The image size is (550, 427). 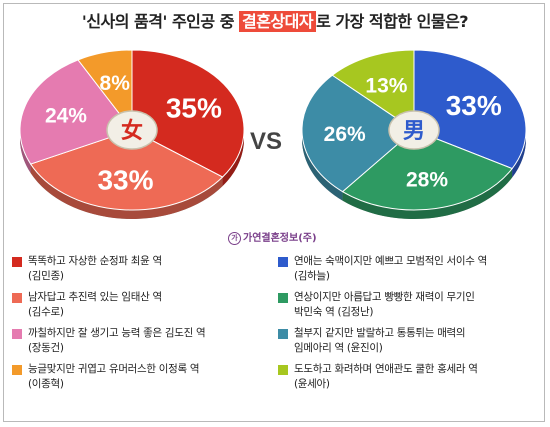 I want to click on legend-item: 남자답고 추진력 있는 임태산 역 (김수로), so click(x=137, y=305).